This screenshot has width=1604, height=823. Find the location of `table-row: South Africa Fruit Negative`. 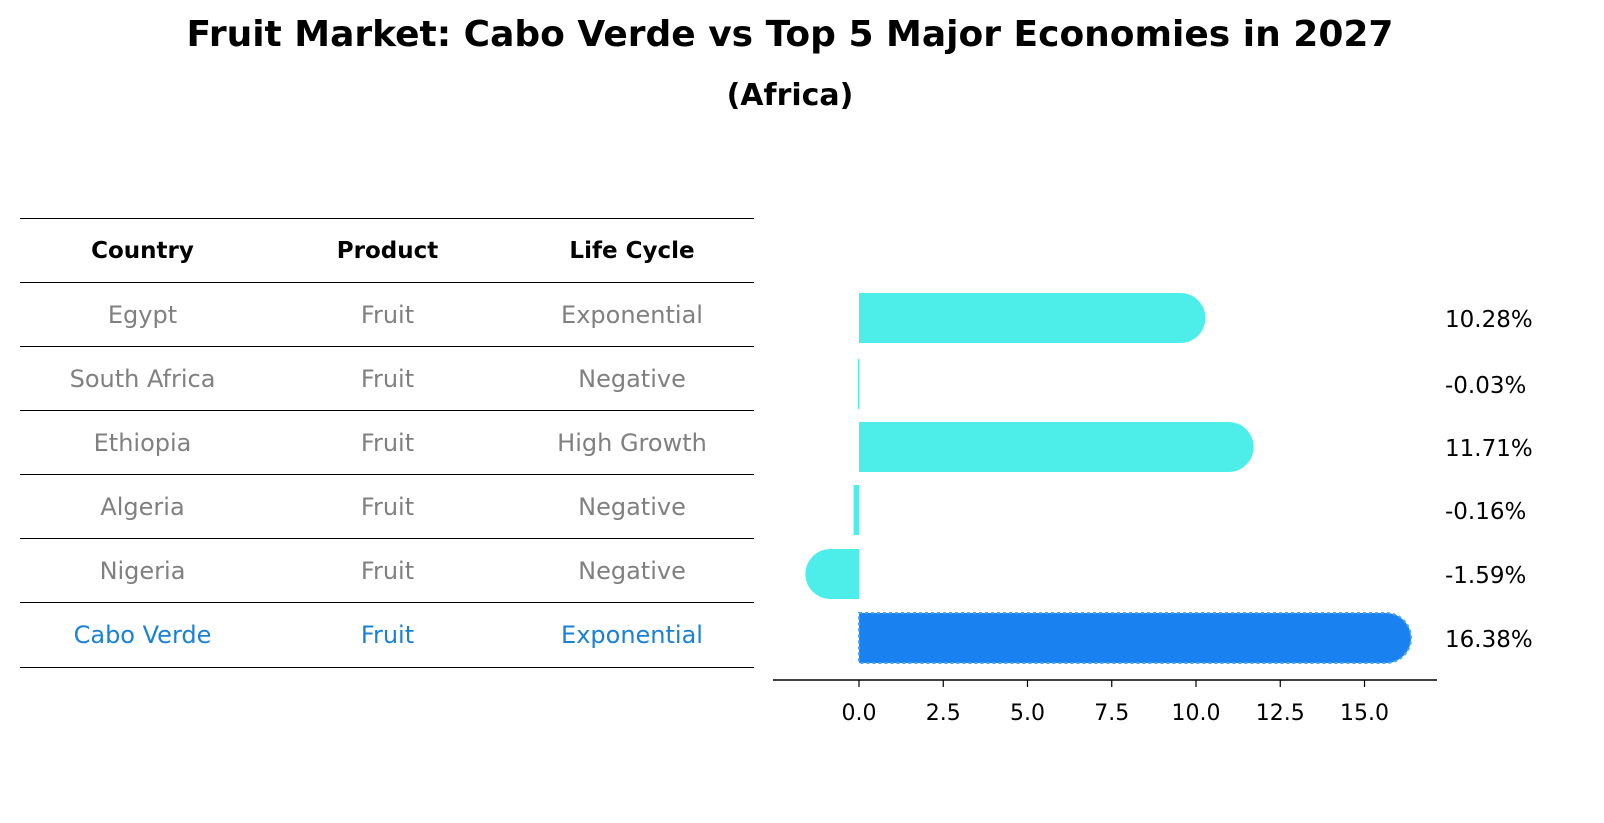

table-row: South Africa Fruit Negative is located at coordinates (387, 378).